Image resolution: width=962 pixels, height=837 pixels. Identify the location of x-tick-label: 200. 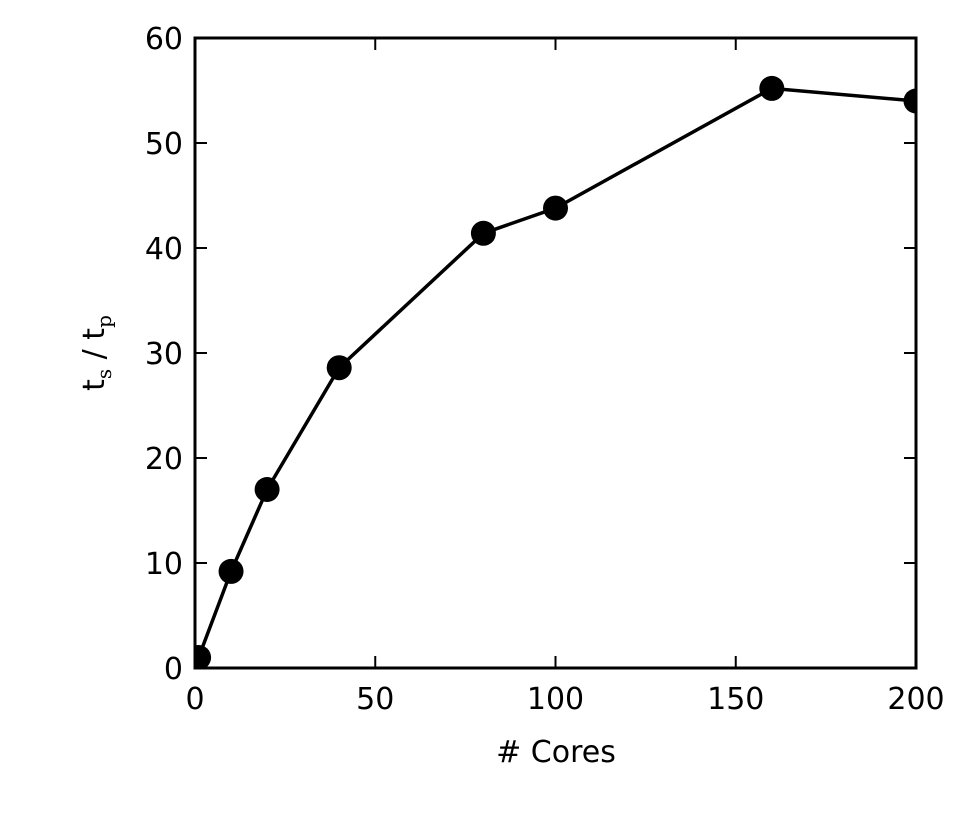
(915, 699).